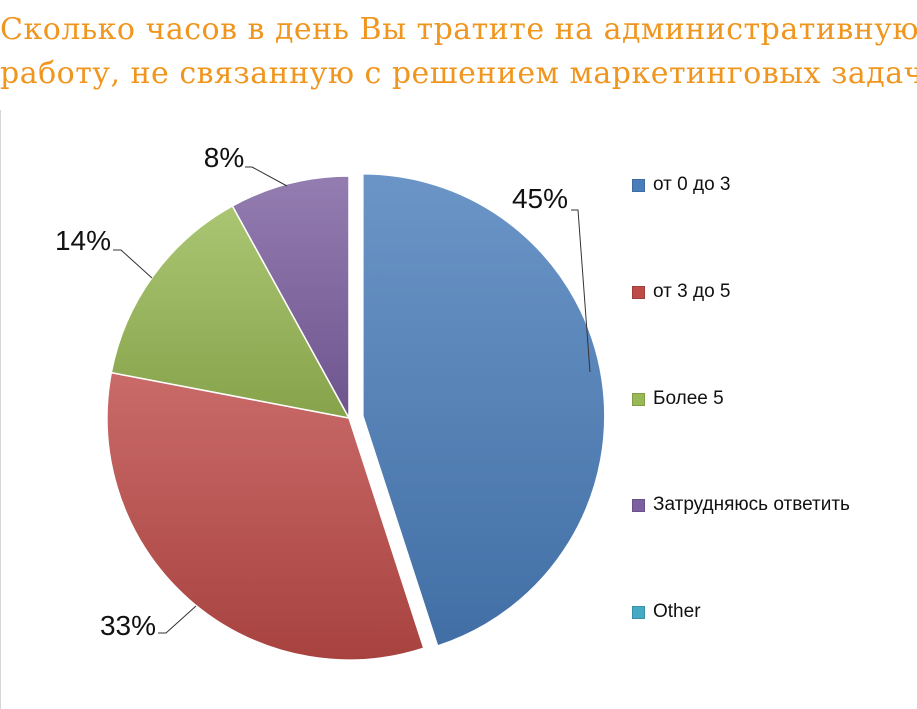 This screenshot has height=709, width=917. Describe the element at coordinates (581, 291) in the screenshot. I see `leader-line-от-0-до-3` at that location.